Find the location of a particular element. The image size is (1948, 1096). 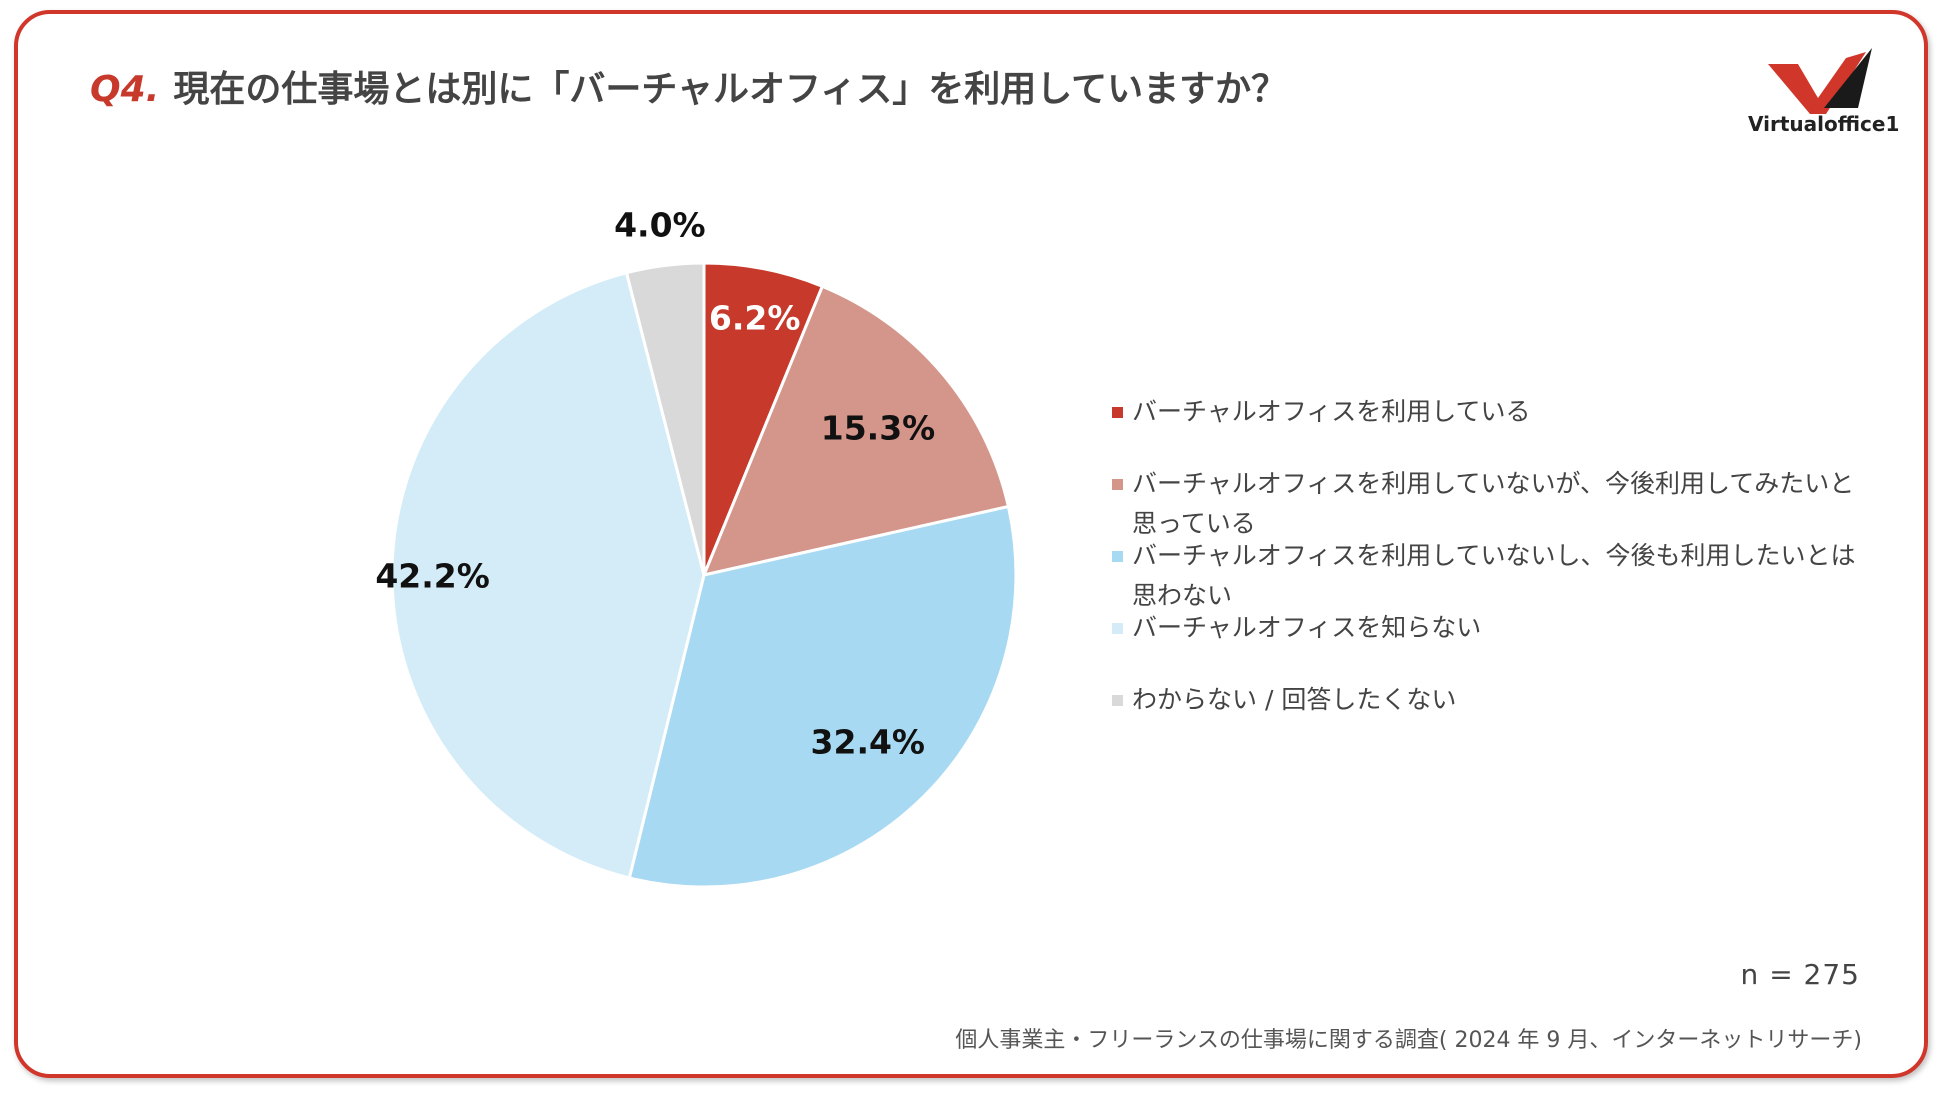

legend-item-3: バーチャルオフィスを利用していないし、今後も利用したいとは思わない is located at coordinates (1492, 573).